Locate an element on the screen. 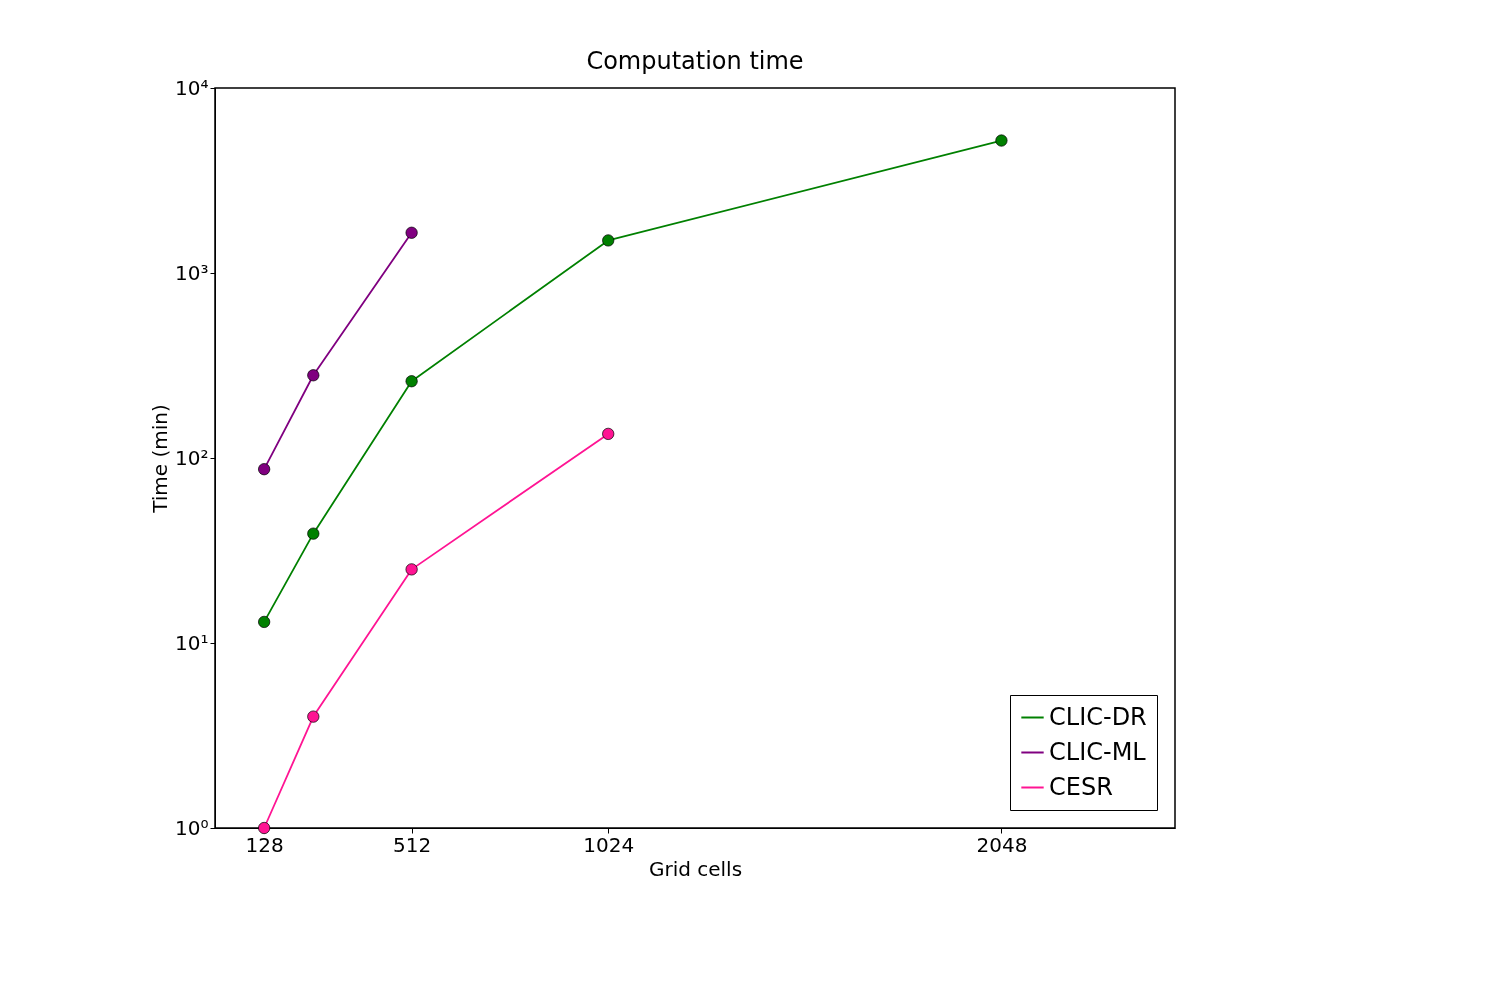 Image resolution: width=1493 pixels, height=986 pixels. y-tick-label: 10⁰ is located at coordinates (192, 827).